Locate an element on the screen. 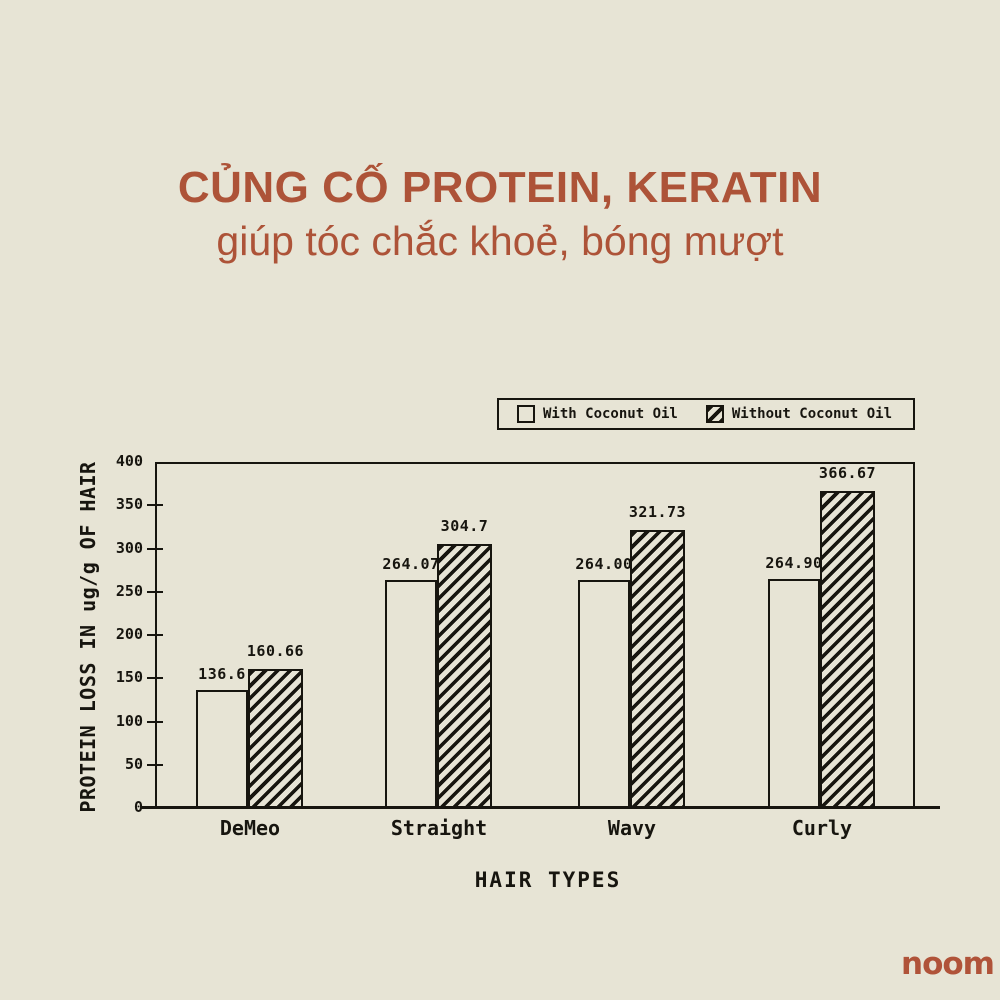 The image size is (1000, 1000). value-label-with-coconut-oil-curly: 264.90 is located at coordinates (794, 562).